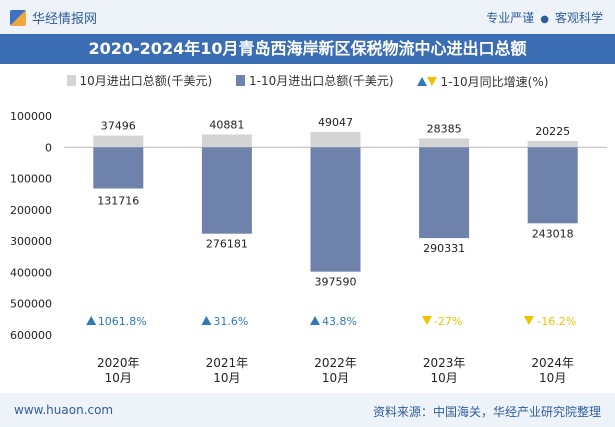 Image resolution: width=615 pixels, height=427 pixels. Describe the element at coordinates (336, 282) in the screenshot. I see `data-label-cumulative: 397590` at that location.